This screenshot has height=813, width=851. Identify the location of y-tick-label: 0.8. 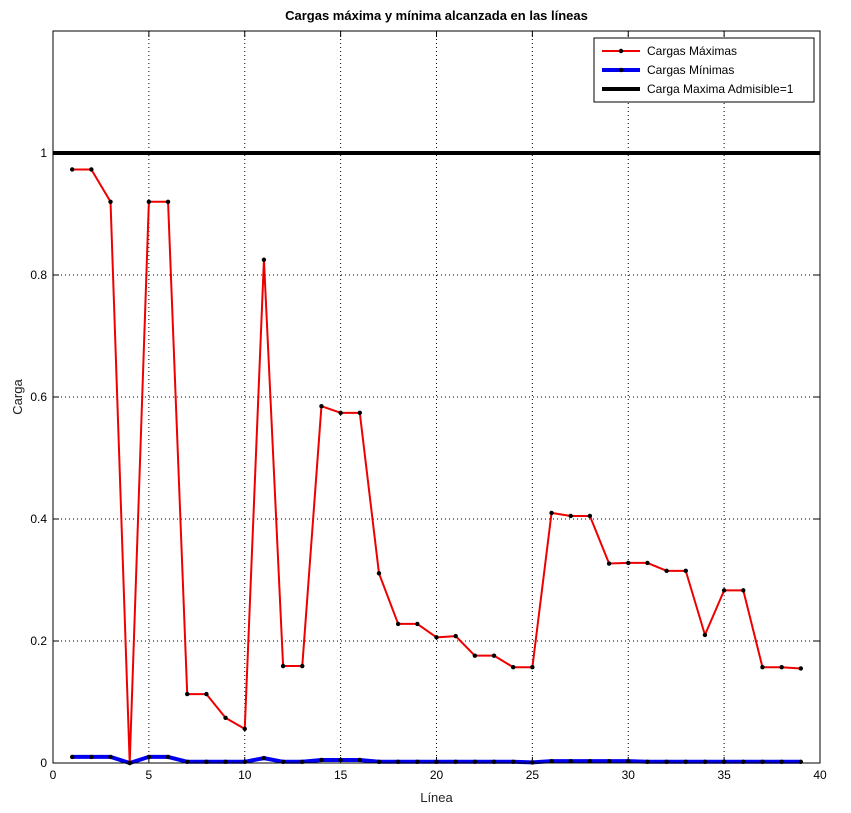
(38, 275).